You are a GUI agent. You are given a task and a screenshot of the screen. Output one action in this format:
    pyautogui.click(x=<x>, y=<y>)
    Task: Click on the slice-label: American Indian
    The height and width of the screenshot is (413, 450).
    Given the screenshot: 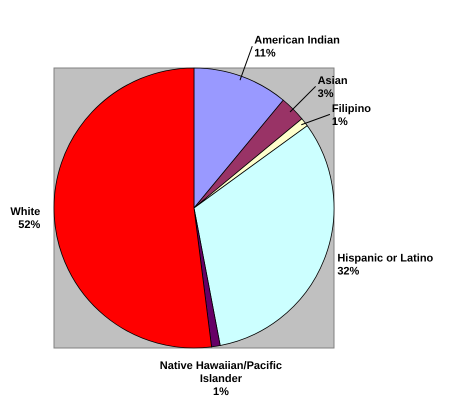 What is the action you would take?
    pyautogui.click(x=297, y=40)
    